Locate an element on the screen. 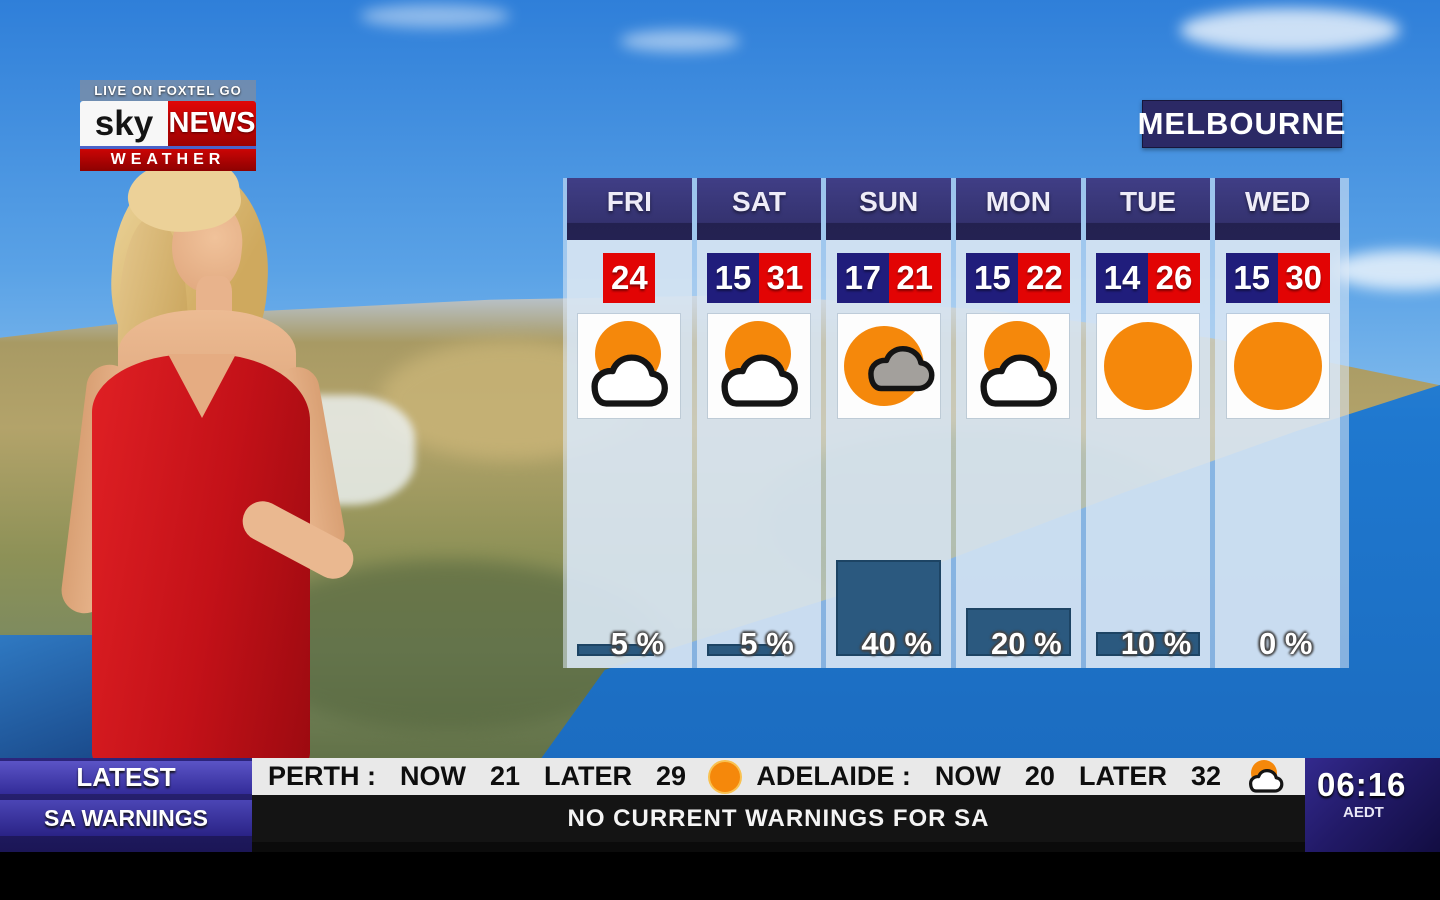 The image size is (1440, 900). day-label: MON is located at coordinates (1018, 209).